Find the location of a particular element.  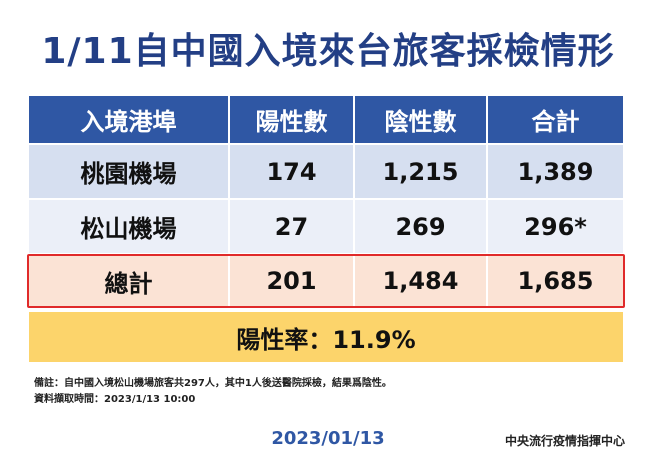

table-cell: 松山機場 is located at coordinates (128, 226).